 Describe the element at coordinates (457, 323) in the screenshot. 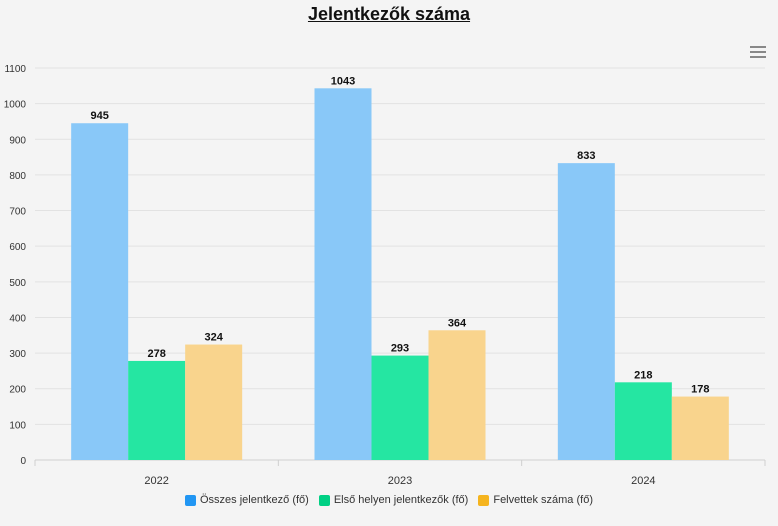

I see `data-label: 364` at that location.